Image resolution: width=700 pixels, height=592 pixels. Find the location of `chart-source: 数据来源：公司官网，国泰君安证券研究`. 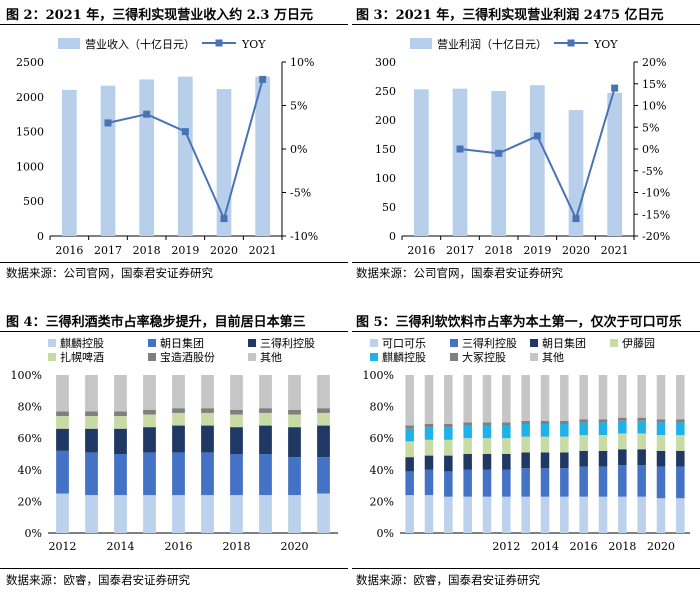

chart-source: 数据来源：公司官网，国泰君安证券研究 is located at coordinates (109, 273).